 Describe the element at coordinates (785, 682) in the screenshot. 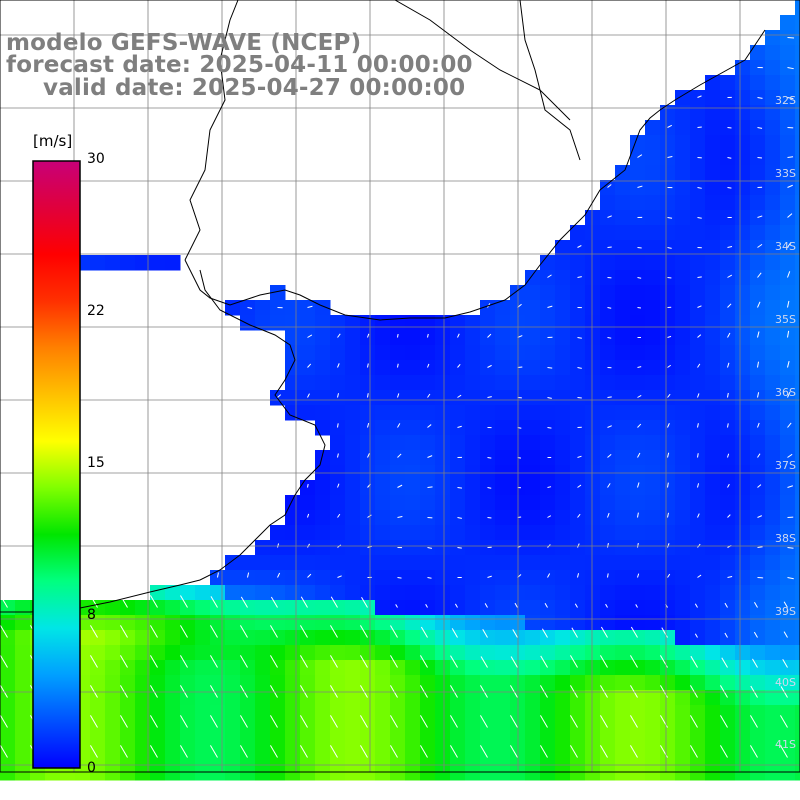

I see `latitude-label: 40S` at that location.